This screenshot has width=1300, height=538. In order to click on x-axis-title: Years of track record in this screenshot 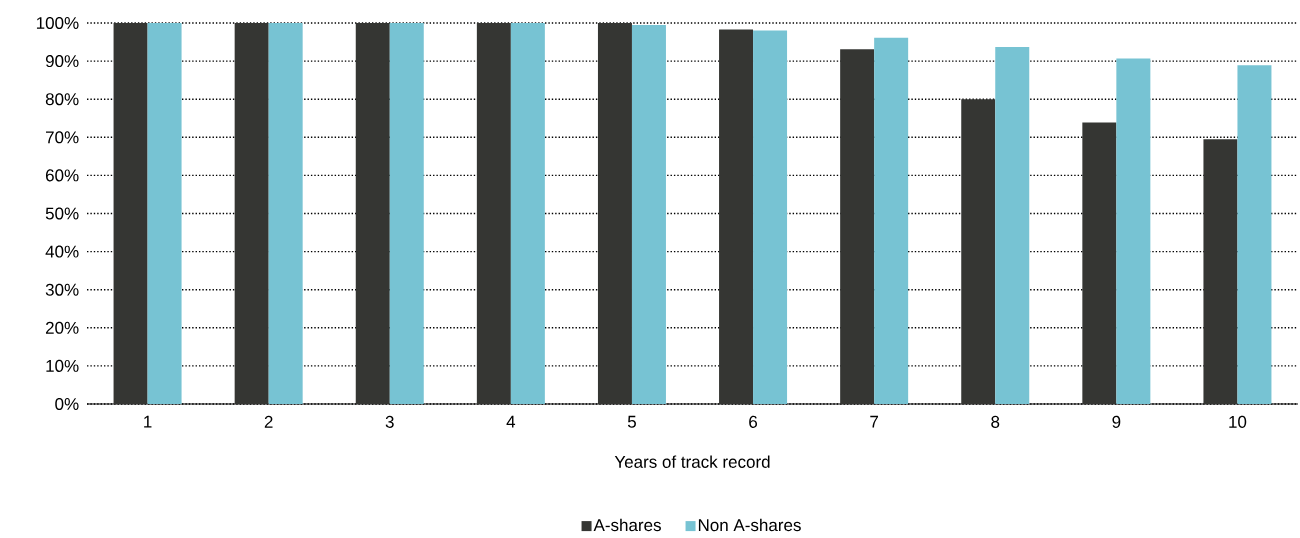, I will do `click(692, 462)`.